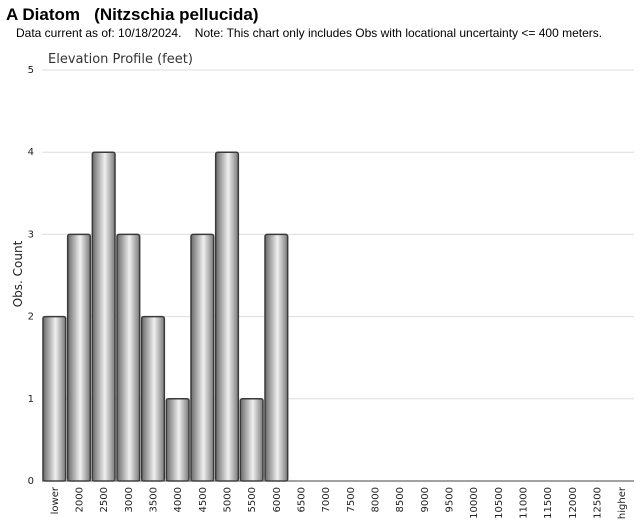 The width and height of the screenshot is (640, 523). I want to click on x-tick-label-8500: 8500, so click(400, 499).